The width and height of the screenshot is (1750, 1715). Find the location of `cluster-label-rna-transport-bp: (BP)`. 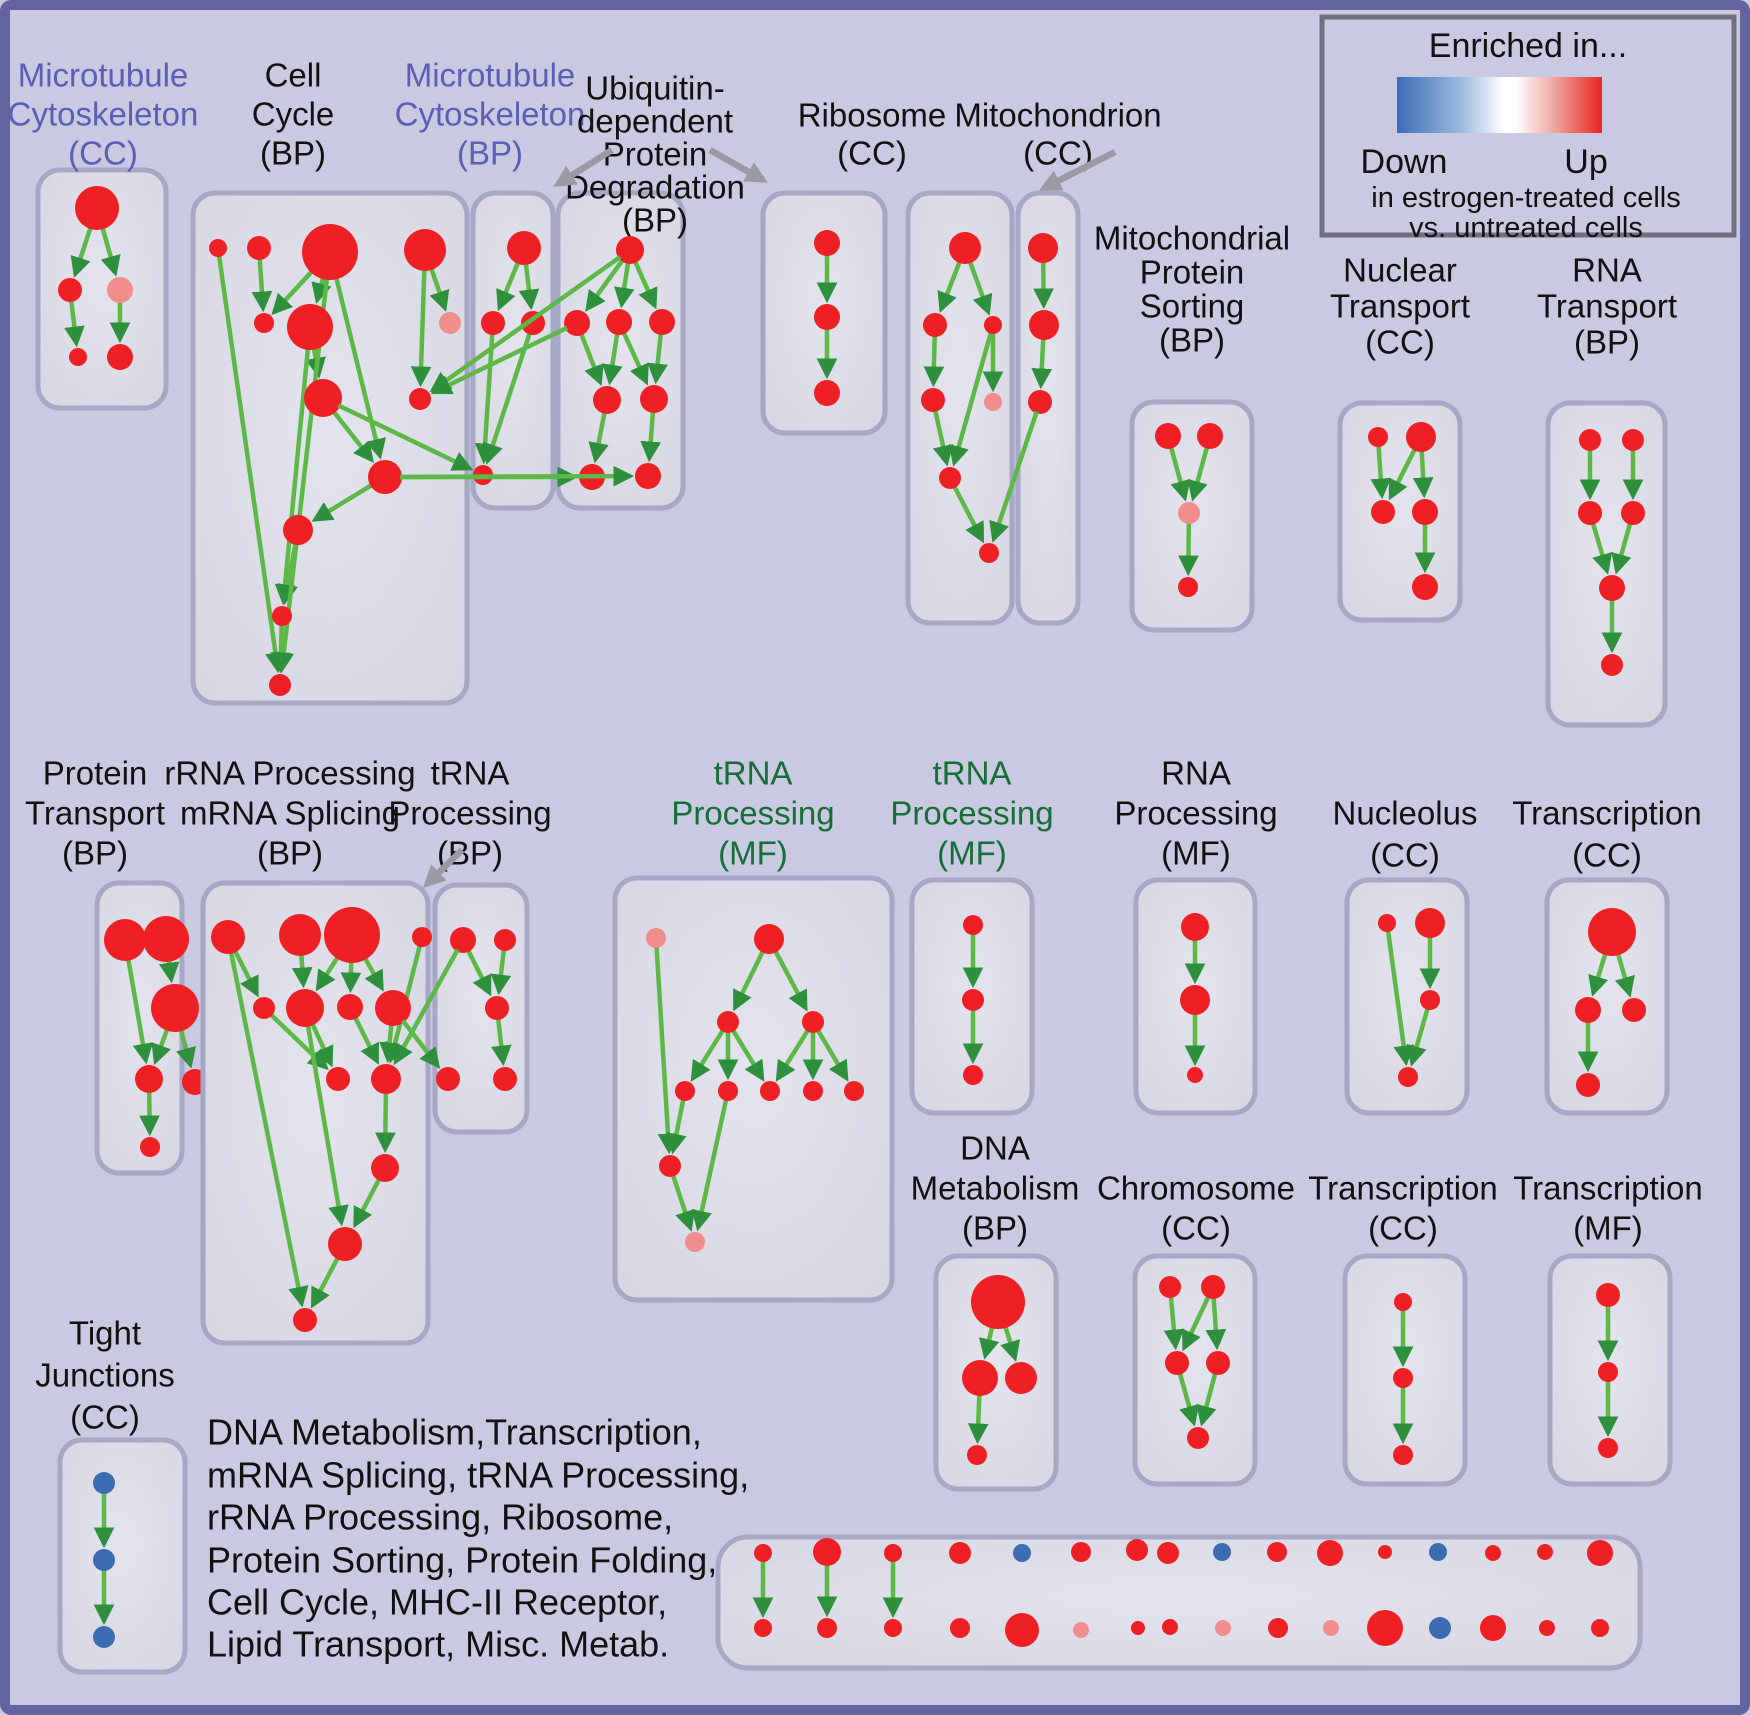

cluster-label-rna-transport-bp: (BP) is located at coordinates (1607, 342).